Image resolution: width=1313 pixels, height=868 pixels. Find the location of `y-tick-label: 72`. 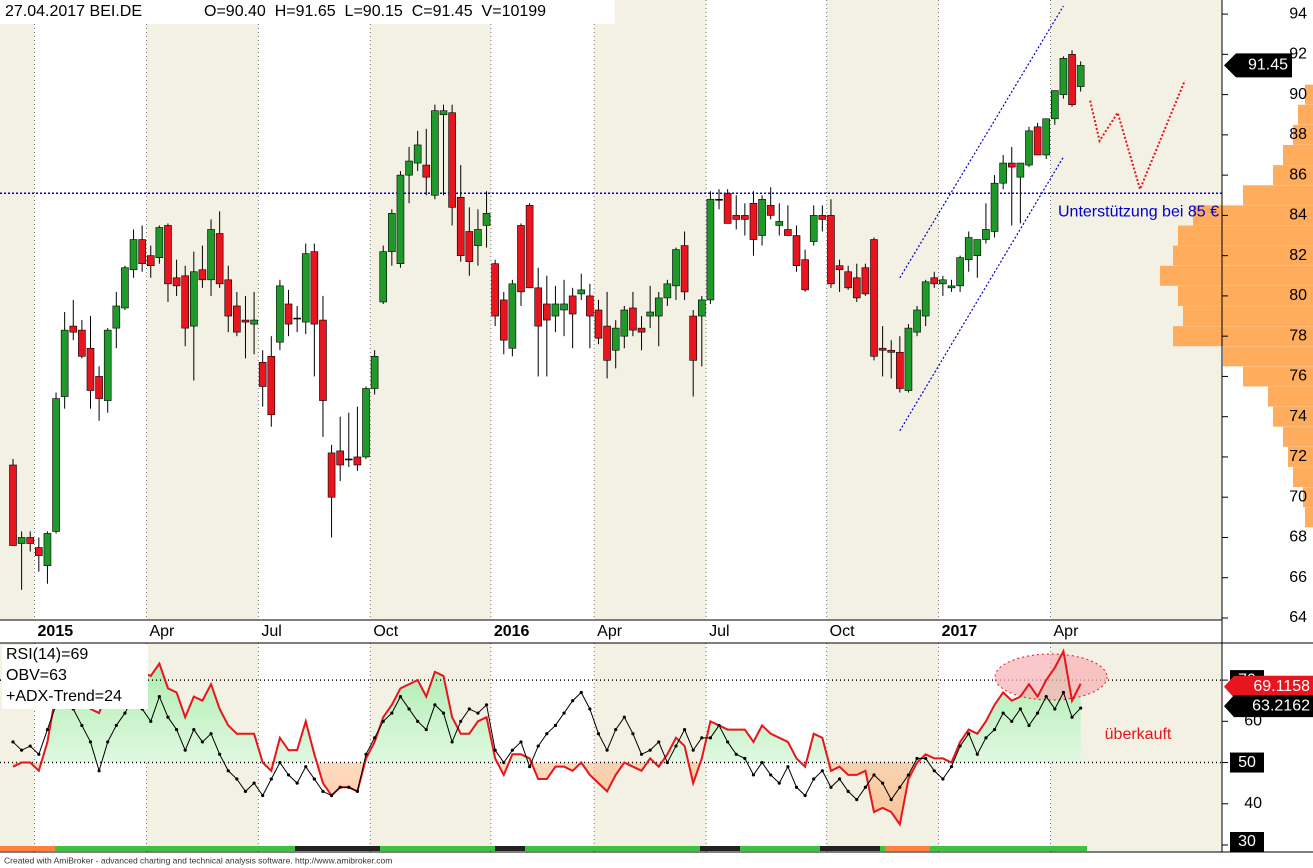

y-tick-label: 72 is located at coordinates (1298, 456).